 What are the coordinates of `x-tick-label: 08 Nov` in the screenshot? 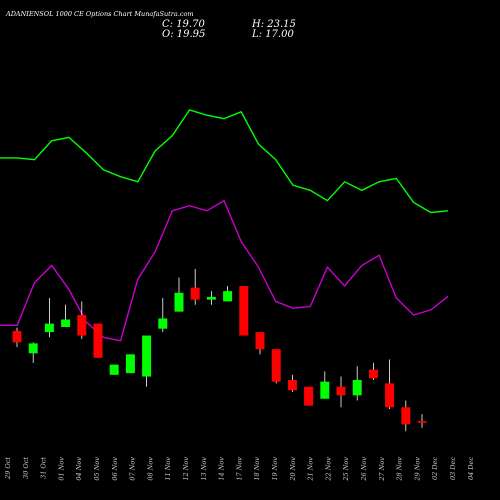 It's located at (150, 469).